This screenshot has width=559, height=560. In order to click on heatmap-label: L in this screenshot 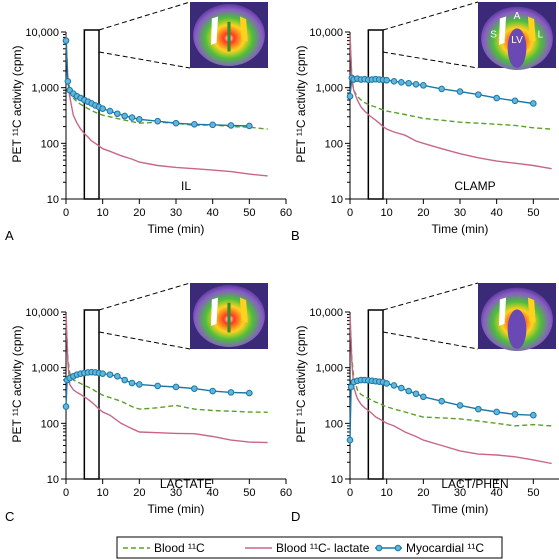, I will do `click(541, 35)`.